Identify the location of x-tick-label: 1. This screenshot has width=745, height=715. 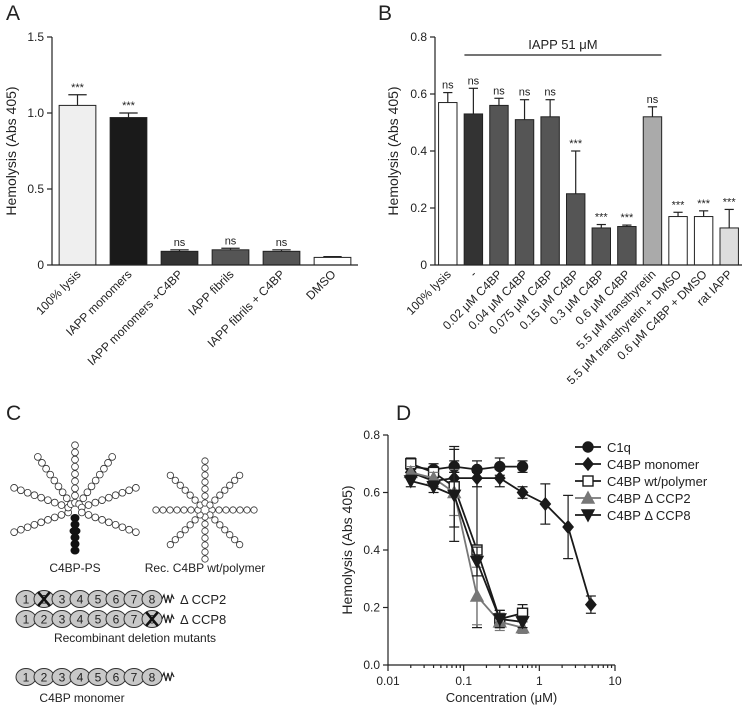
(539, 681).